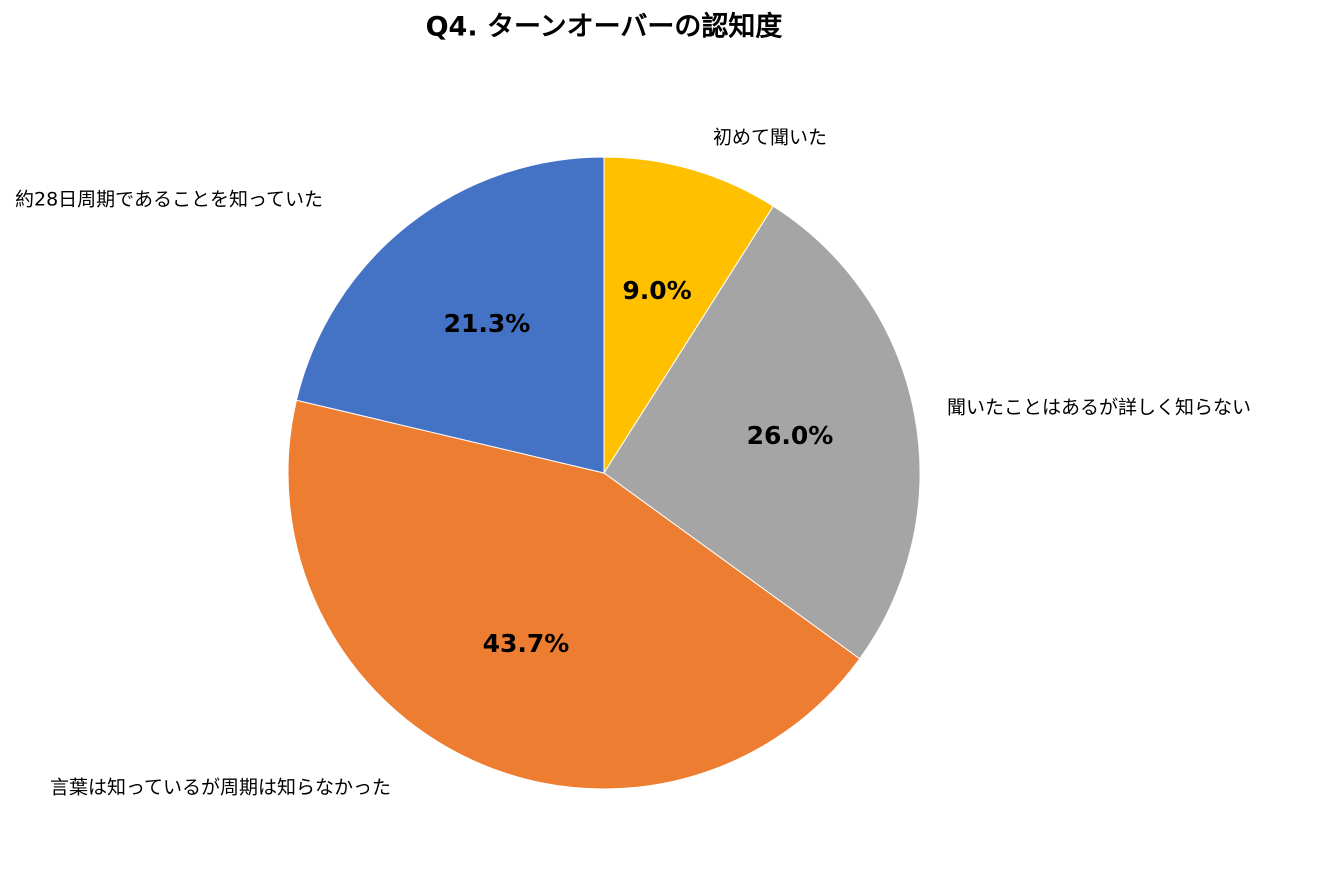 This screenshot has width=1326, height=887. Describe the element at coordinates (656, 290) in the screenshot. I see `value-label: 9.0%` at that location.